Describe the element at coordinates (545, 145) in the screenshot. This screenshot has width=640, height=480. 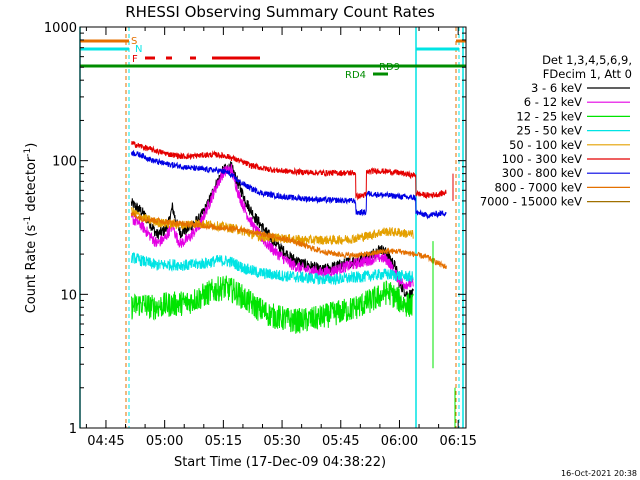
I see `legend-label-4: 50 - 100 keV` at that location.